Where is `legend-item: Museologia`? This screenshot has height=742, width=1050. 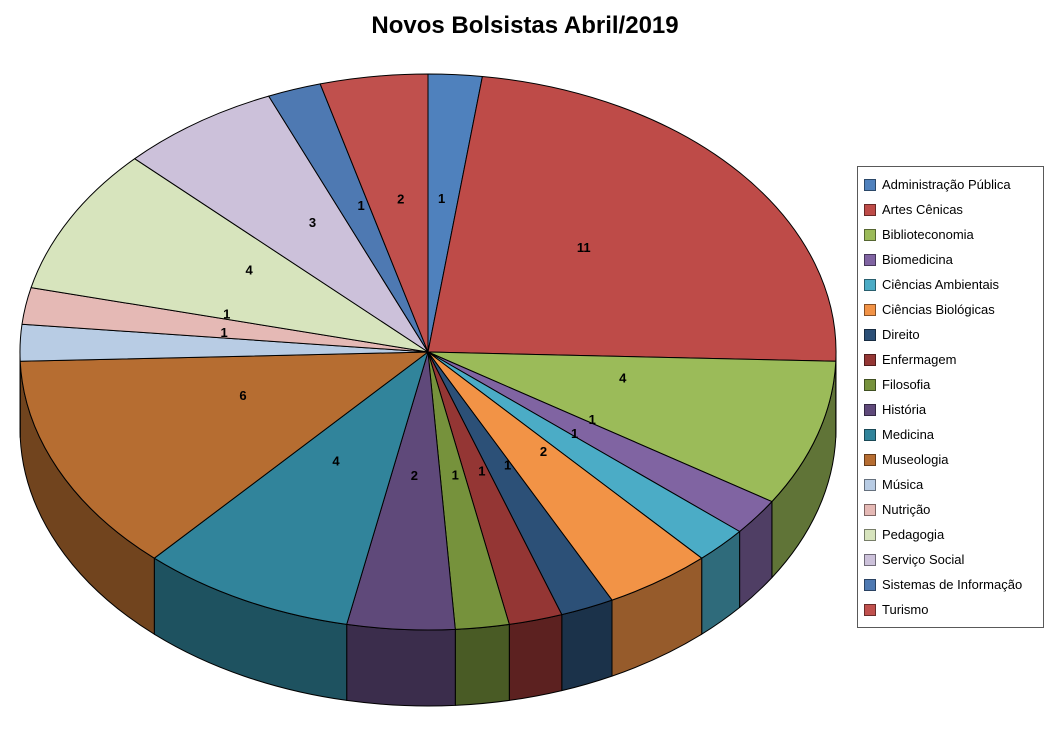 legend-item: Museologia is located at coordinates (951, 459).